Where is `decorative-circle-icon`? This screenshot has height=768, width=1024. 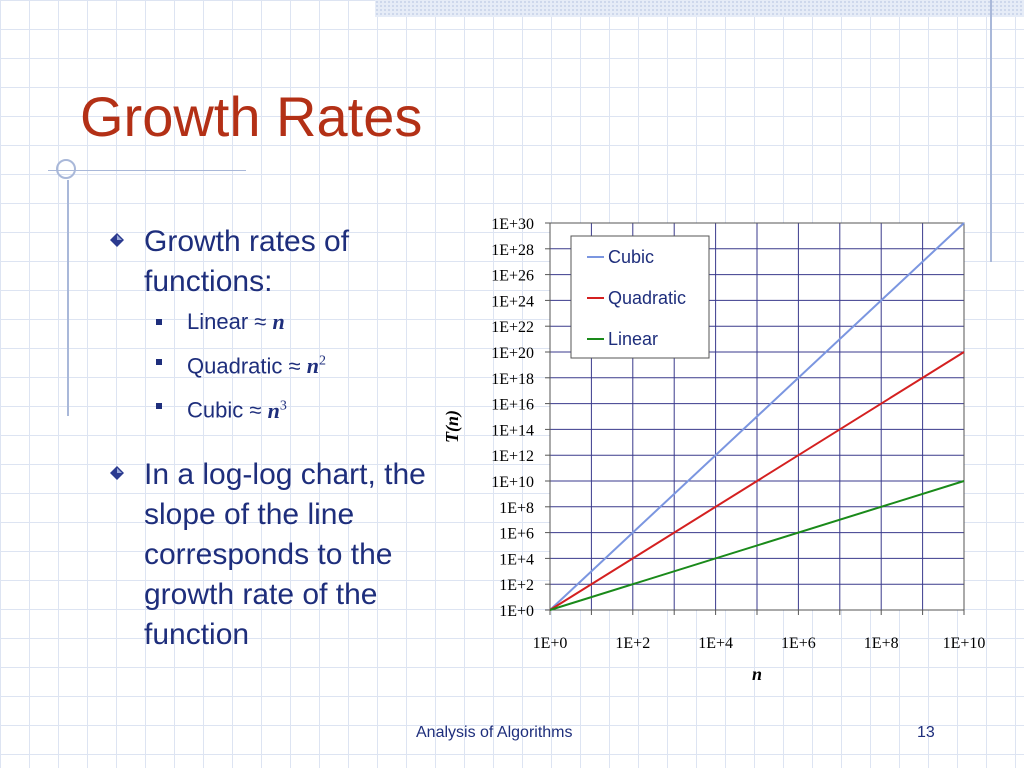
decorative-circle-icon is located at coordinates (66, 169).